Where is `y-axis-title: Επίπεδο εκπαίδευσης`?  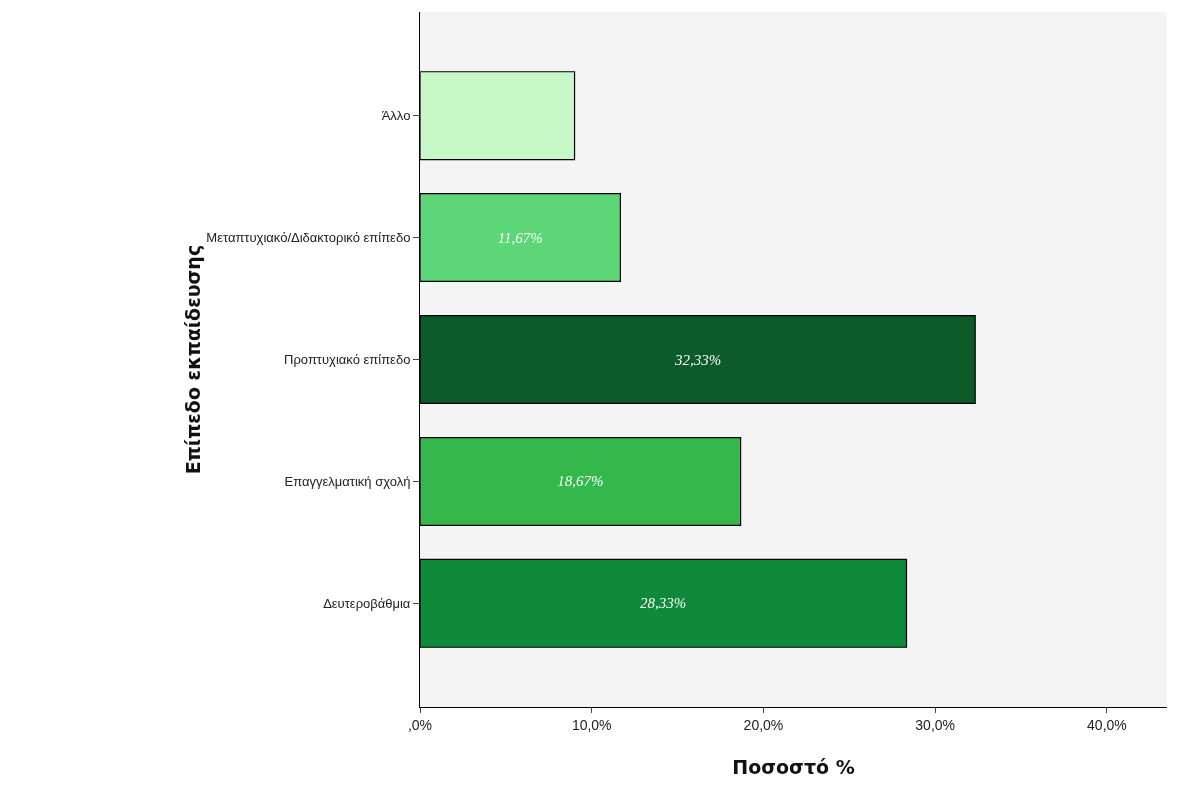 y-axis-title: Επίπεδο εκπαίδευσης is located at coordinates (193, 359).